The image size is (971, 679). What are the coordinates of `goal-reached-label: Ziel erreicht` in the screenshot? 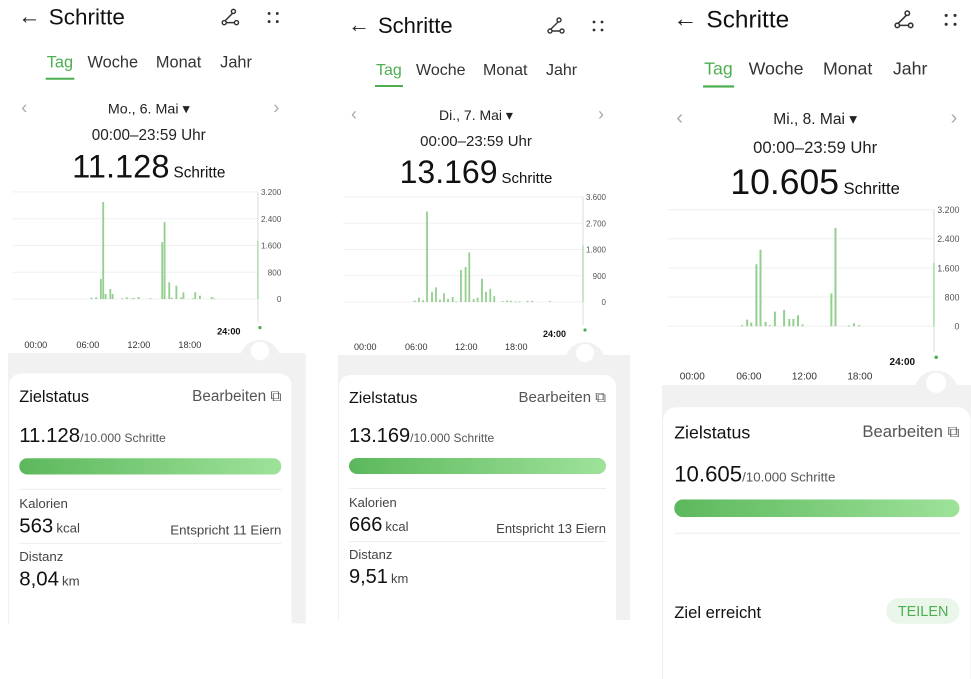 It's located at (718, 613).